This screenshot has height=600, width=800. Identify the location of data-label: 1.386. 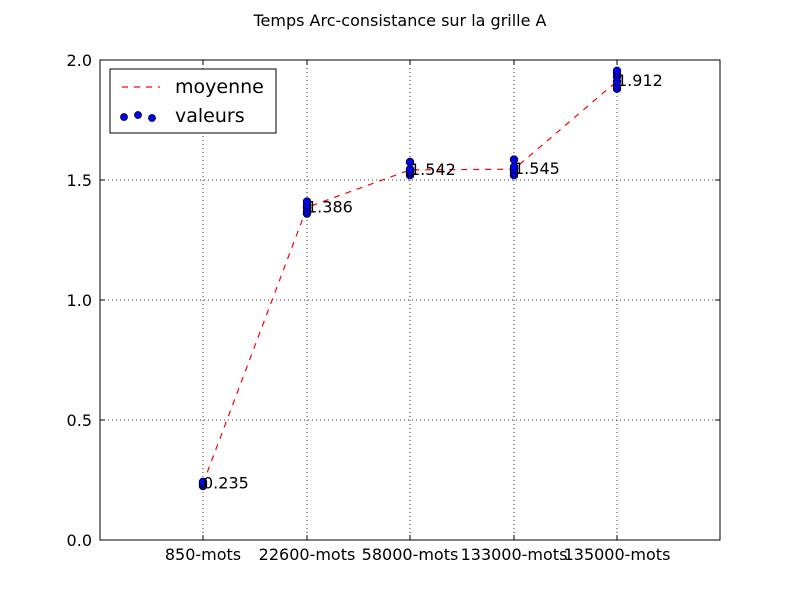
(330, 206).